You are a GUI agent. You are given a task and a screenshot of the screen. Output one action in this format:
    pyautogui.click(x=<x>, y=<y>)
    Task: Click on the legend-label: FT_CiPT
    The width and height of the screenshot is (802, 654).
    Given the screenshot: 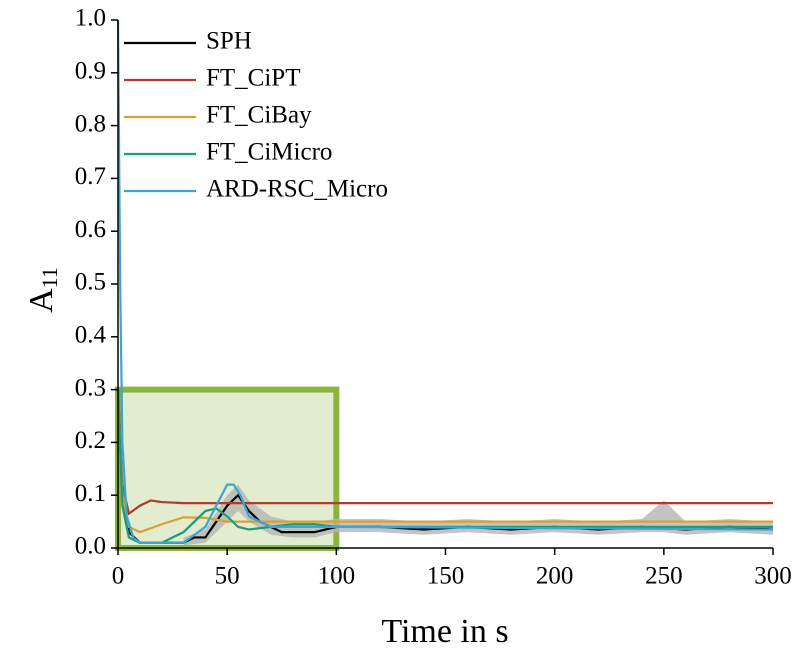 What is the action you would take?
    pyautogui.click(x=253, y=78)
    